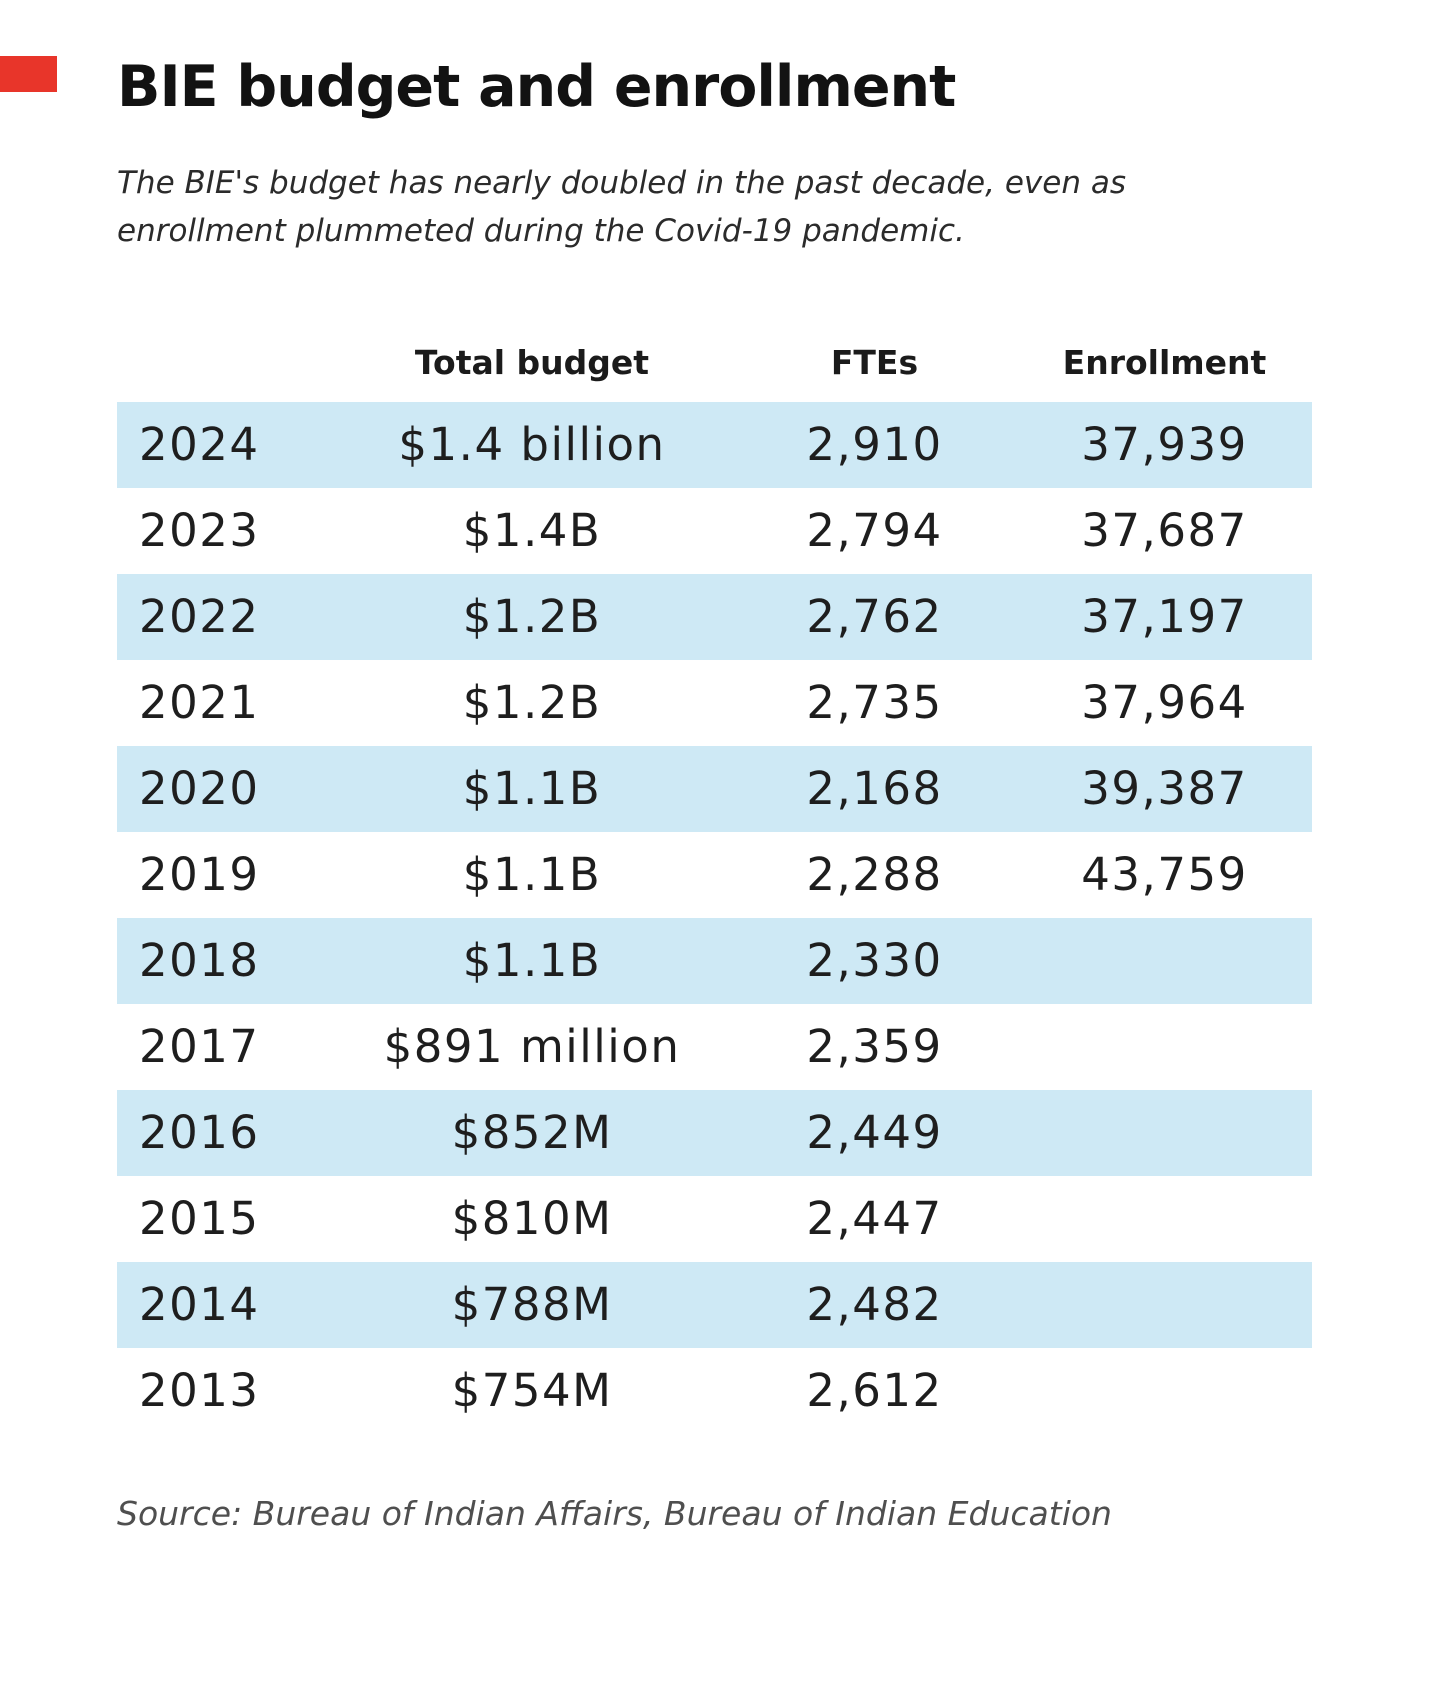  What do you see at coordinates (874, 961) in the screenshot?
I see `cell-ftes: 2,330` at bounding box center [874, 961].